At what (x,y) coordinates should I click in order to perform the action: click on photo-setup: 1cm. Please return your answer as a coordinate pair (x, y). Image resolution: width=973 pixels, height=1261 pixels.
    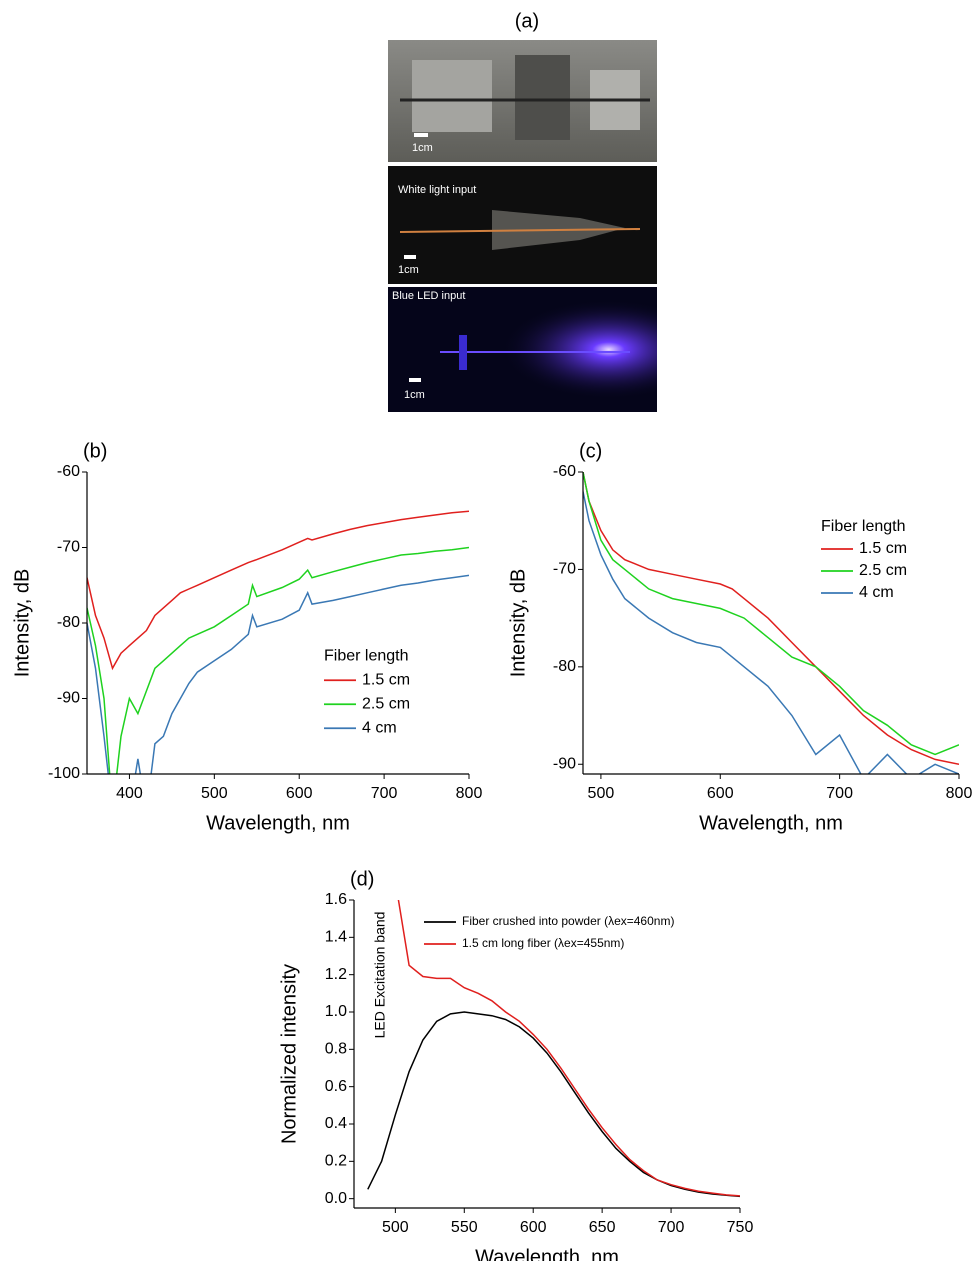
    Looking at the image, I should click on (522, 101).